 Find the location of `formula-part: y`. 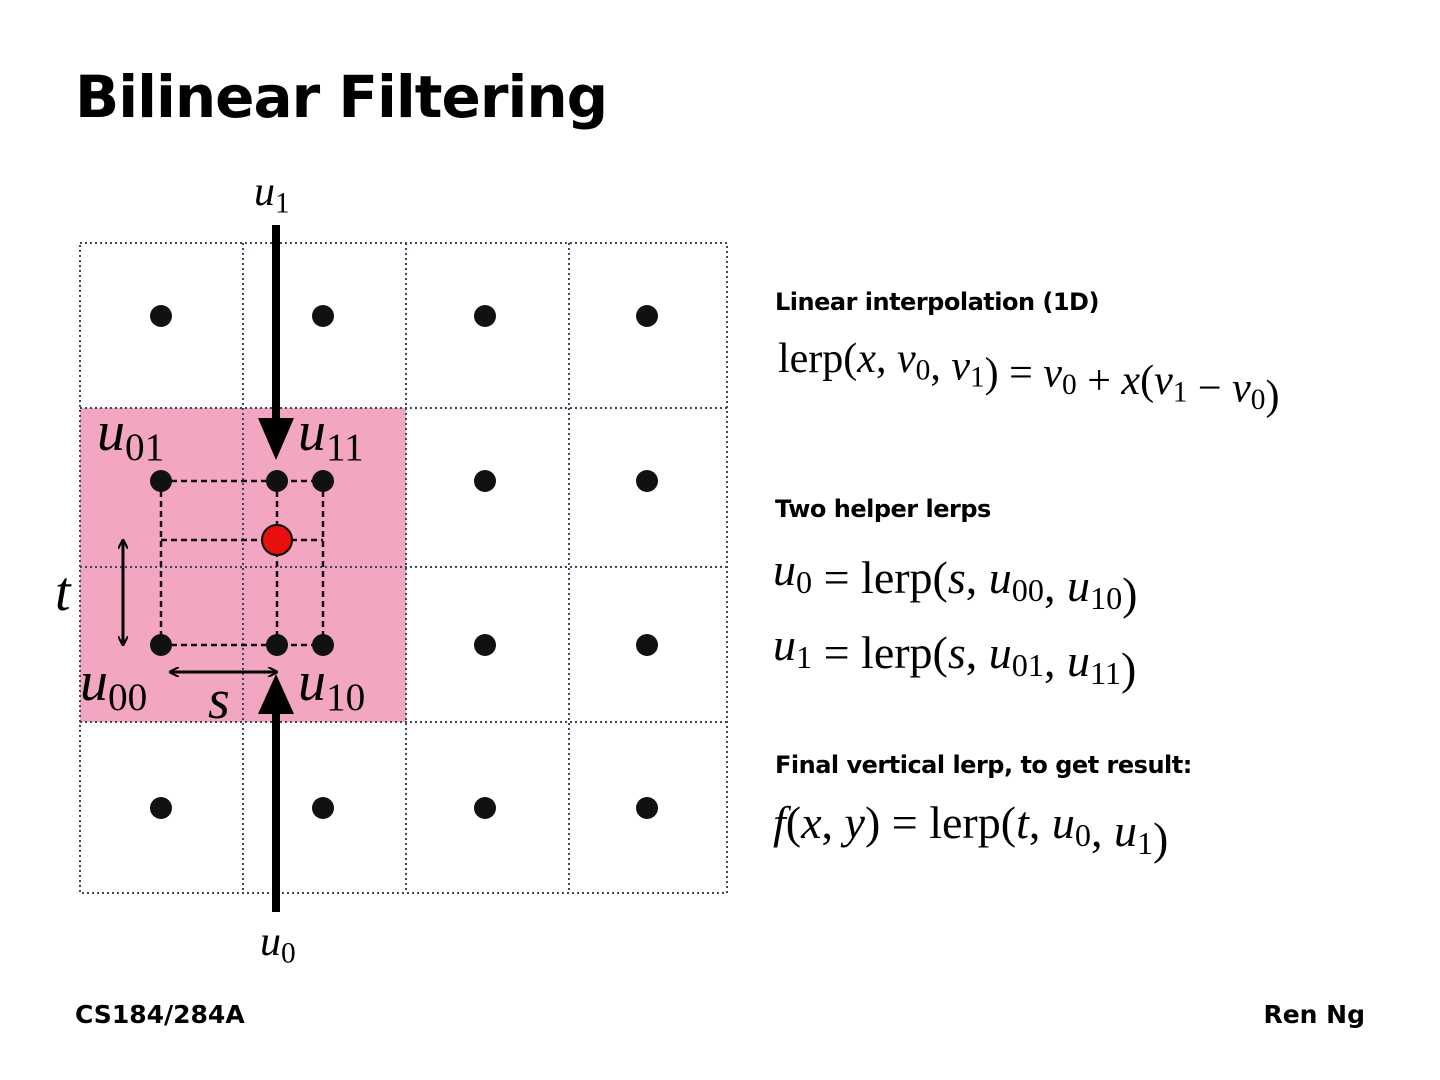

formula-part: y is located at coordinates (853, 822).